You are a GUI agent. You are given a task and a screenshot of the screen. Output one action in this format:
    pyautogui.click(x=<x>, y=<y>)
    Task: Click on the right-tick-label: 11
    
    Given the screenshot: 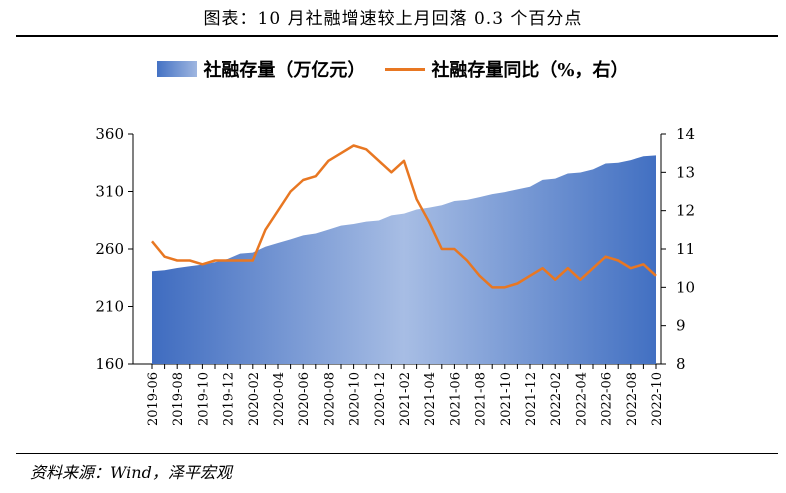 What is the action you would take?
    pyautogui.click(x=685, y=249)
    